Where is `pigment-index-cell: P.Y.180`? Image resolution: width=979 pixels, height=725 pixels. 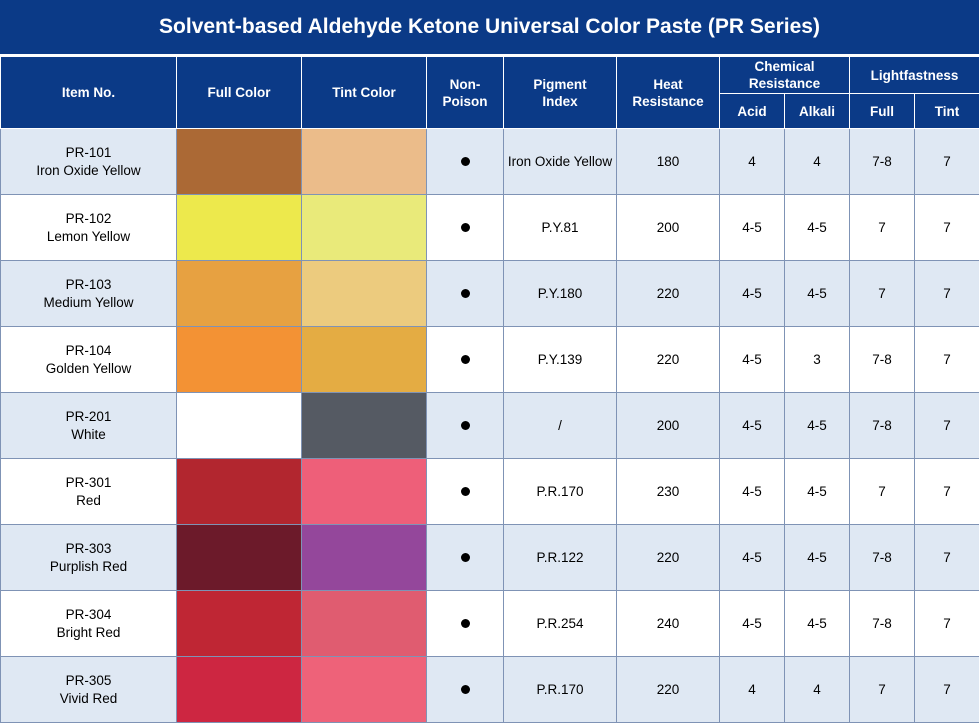
pigment-index-cell: P.Y.180 is located at coordinates (560, 293).